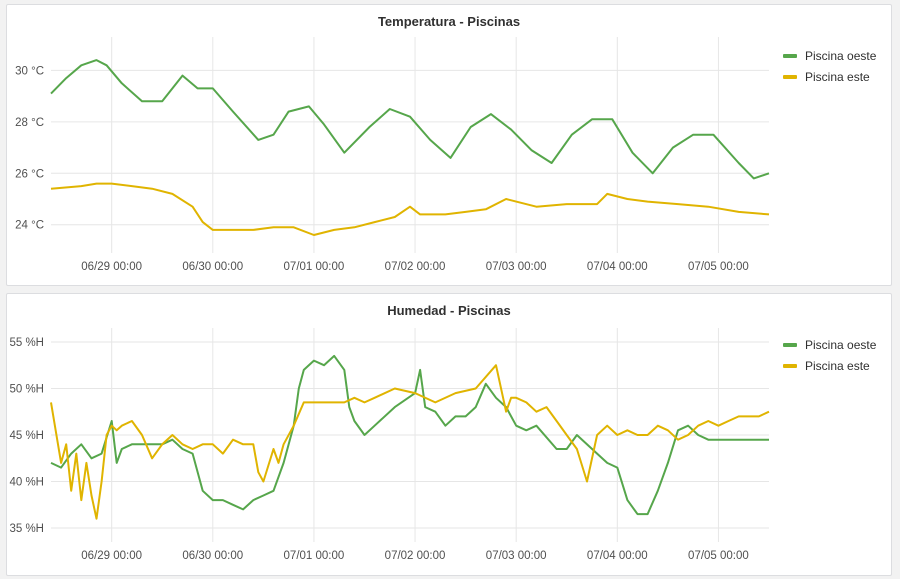 The image size is (900, 579). Describe the element at coordinates (26, 483) in the screenshot. I see `y-tick-label: 40 %H` at that location.